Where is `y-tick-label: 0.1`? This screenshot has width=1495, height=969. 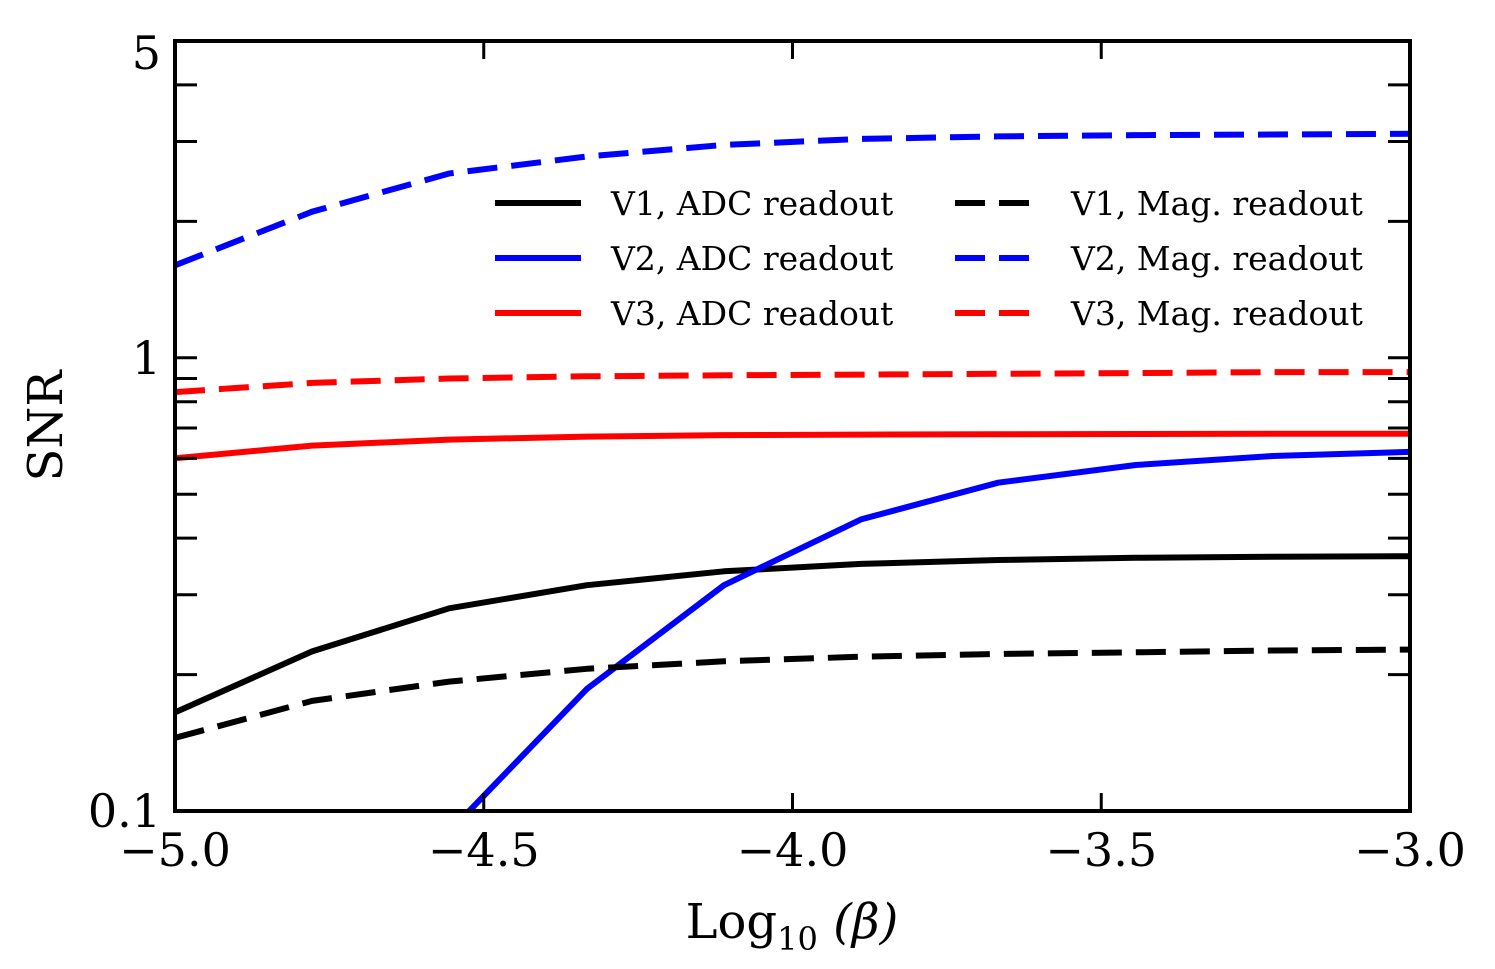
y-tick-label: 0.1 is located at coordinates (124, 811).